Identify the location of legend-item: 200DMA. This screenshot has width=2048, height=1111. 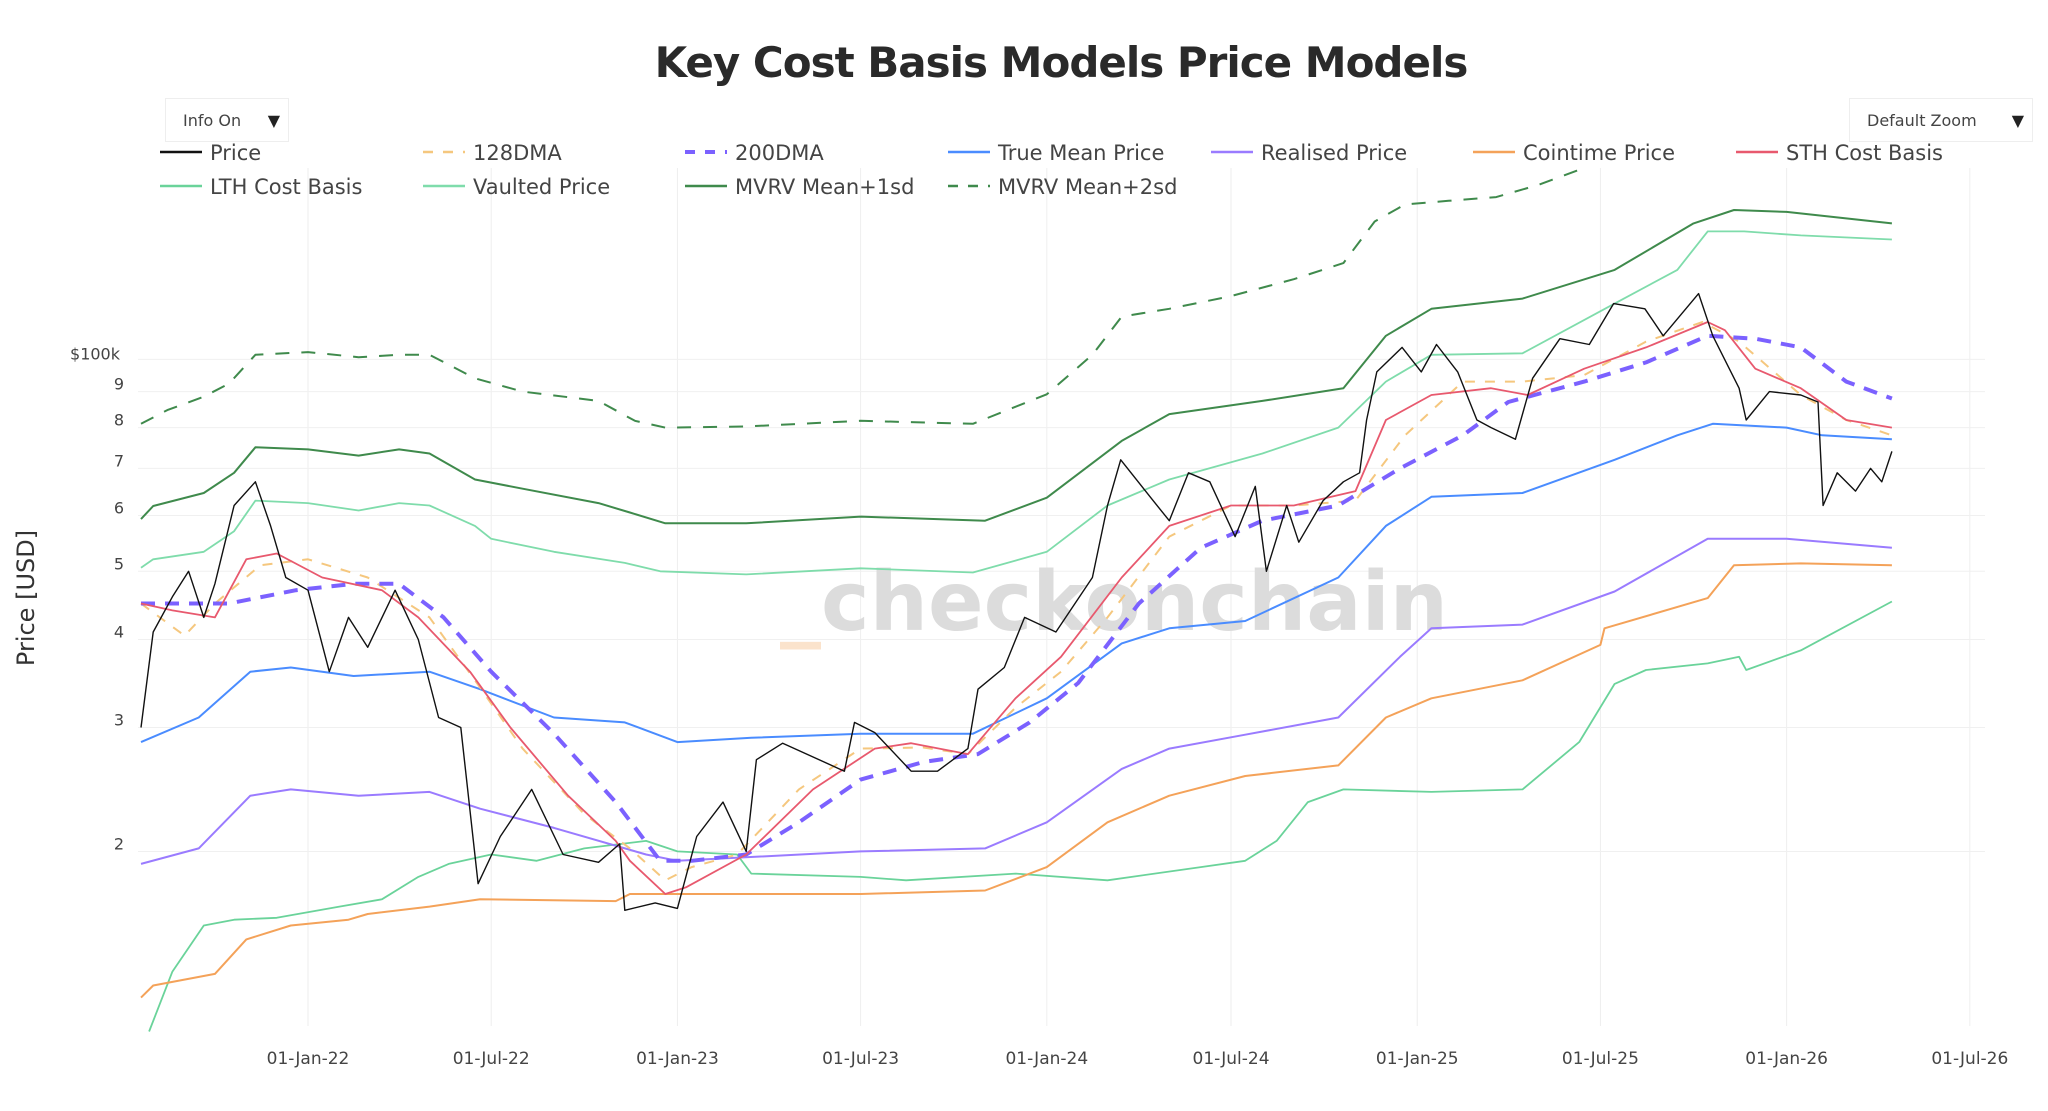
(754, 153).